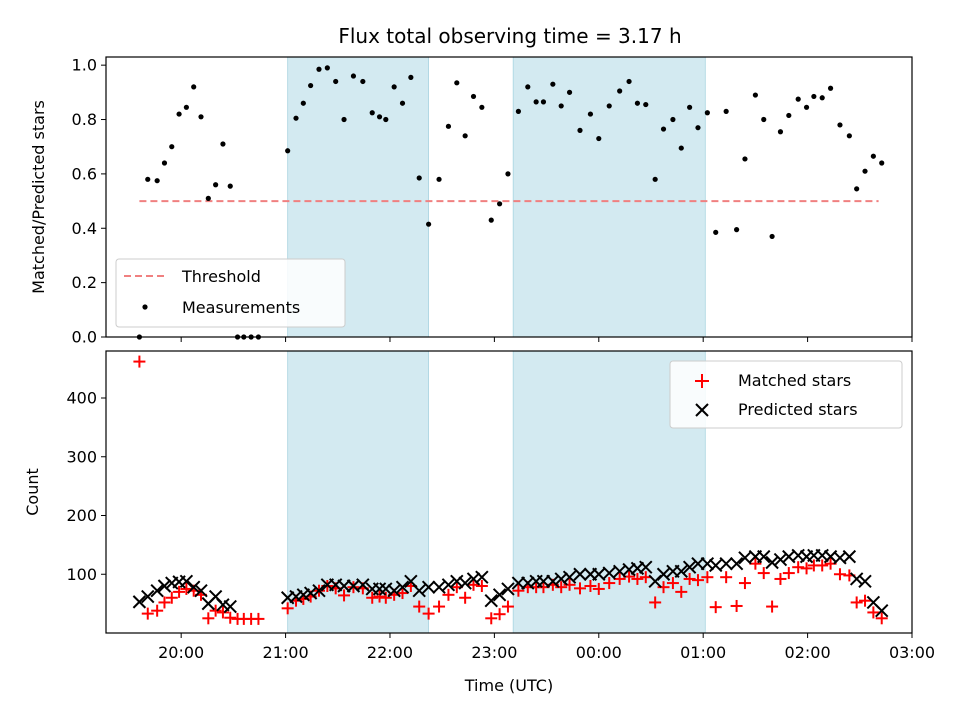 This screenshot has width=960, height=720. Describe the element at coordinates (81, 456) in the screenshot. I see `y-tick-label: 300` at that location.